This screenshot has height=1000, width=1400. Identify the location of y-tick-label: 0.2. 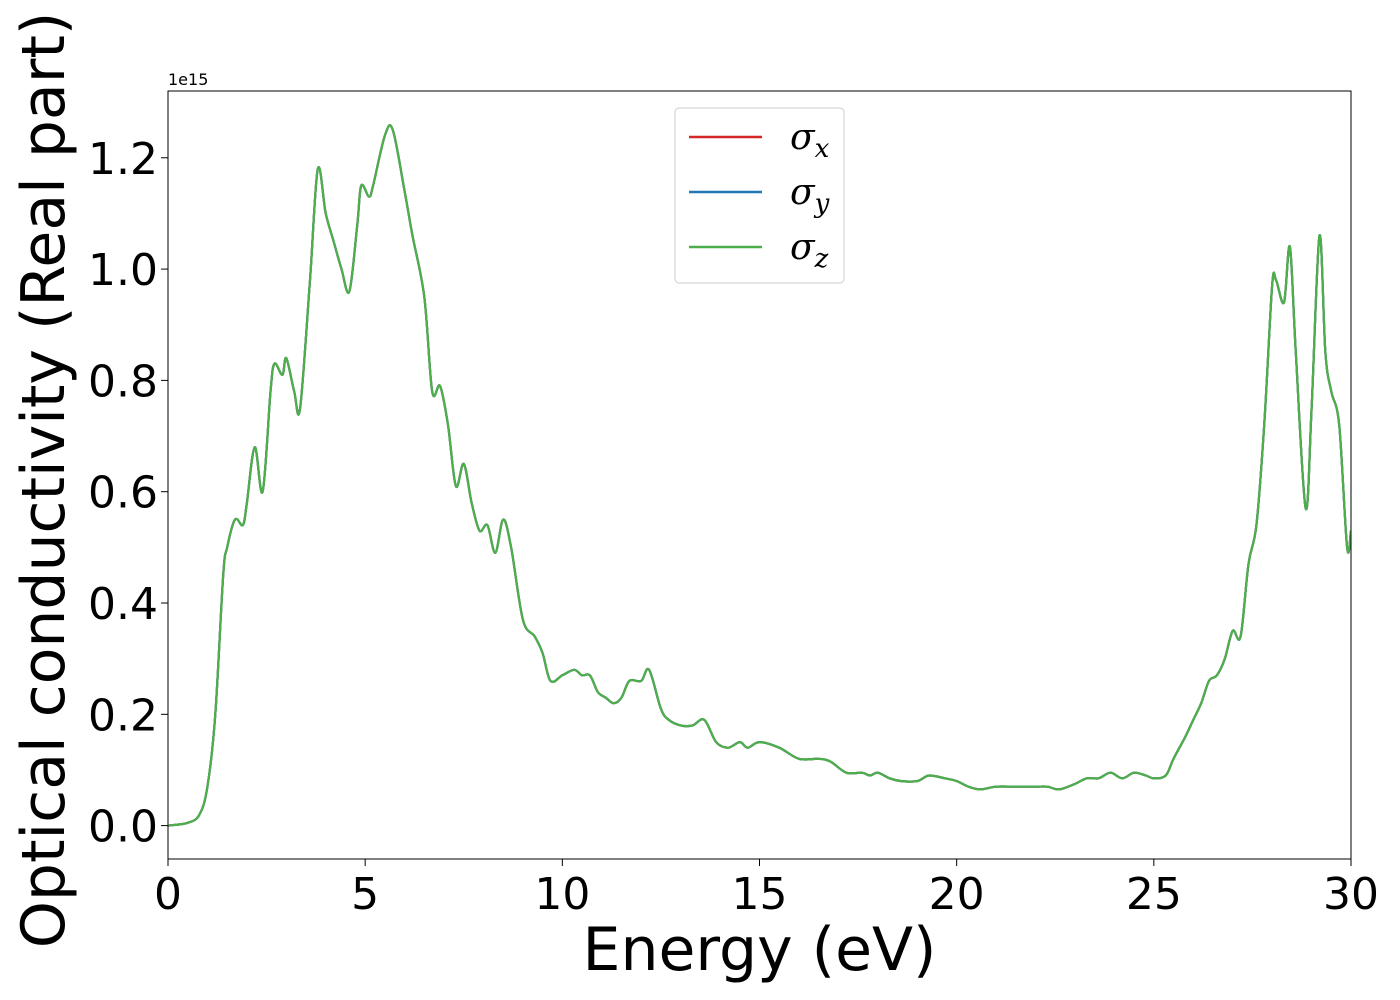
(123, 715).